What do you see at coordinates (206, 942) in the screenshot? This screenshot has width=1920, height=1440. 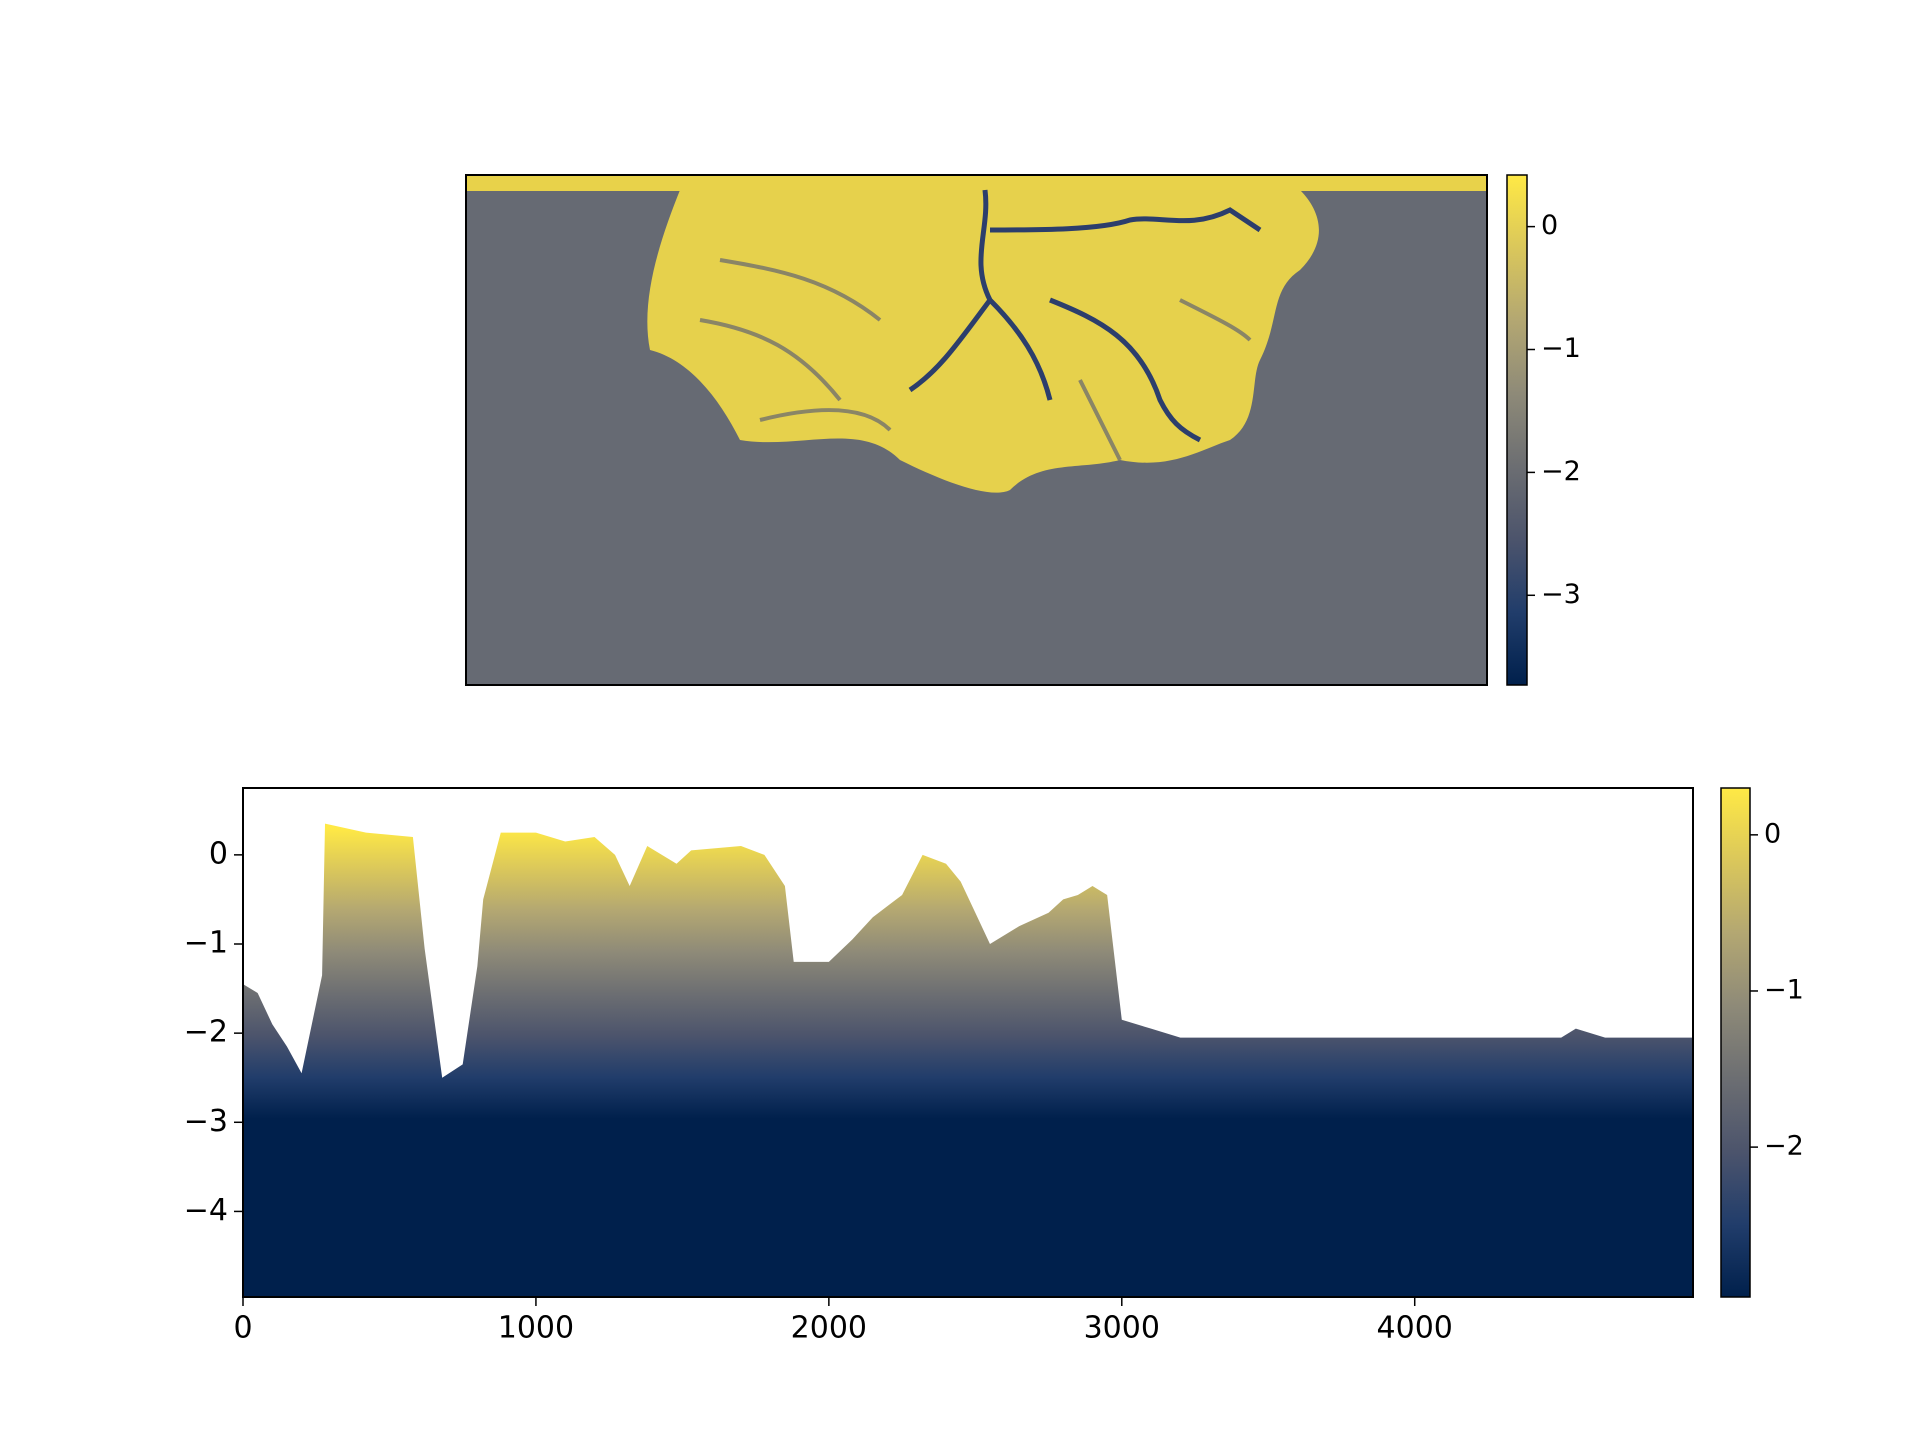 I see `y-tick-label: −1` at bounding box center [206, 942].